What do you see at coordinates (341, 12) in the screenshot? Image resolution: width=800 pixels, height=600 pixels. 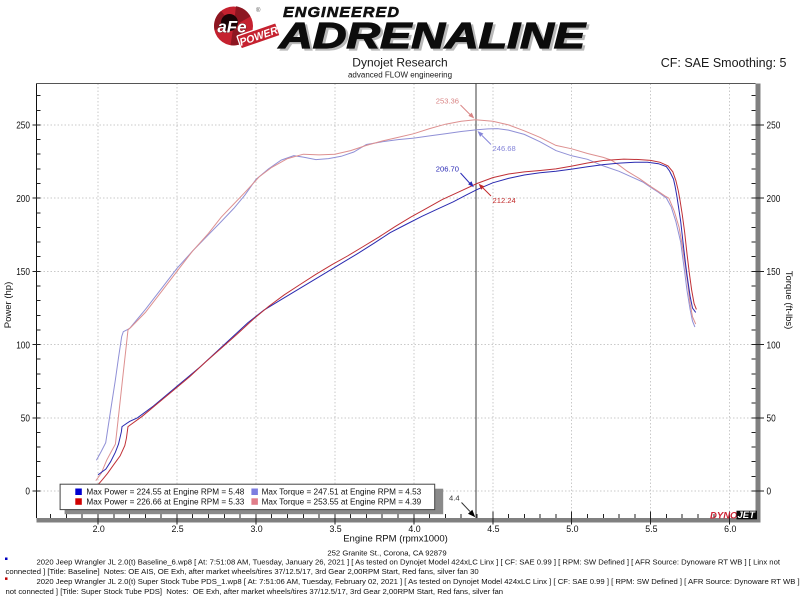 I see `svg-text: ENGINEERED` at bounding box center [341, 12].